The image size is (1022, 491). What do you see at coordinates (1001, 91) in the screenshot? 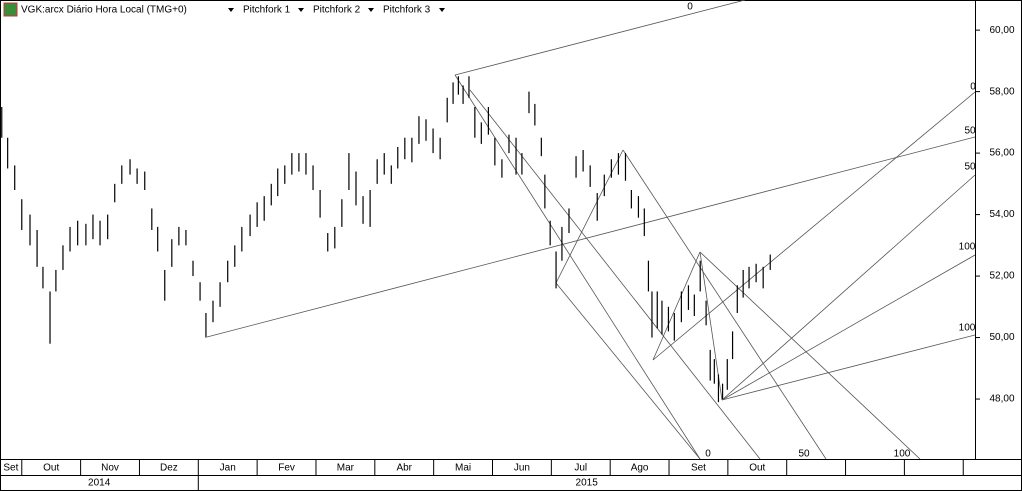
I see `y-tick-label: 58,00` at bounding box center [1001, 91].